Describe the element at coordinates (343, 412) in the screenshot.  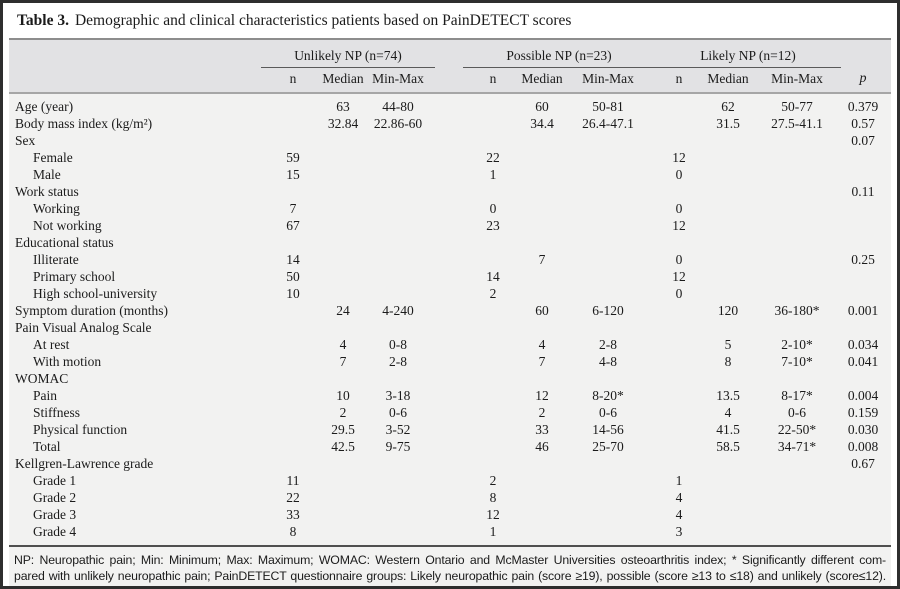
I see `cell-unlikely-median: 2` at that location.